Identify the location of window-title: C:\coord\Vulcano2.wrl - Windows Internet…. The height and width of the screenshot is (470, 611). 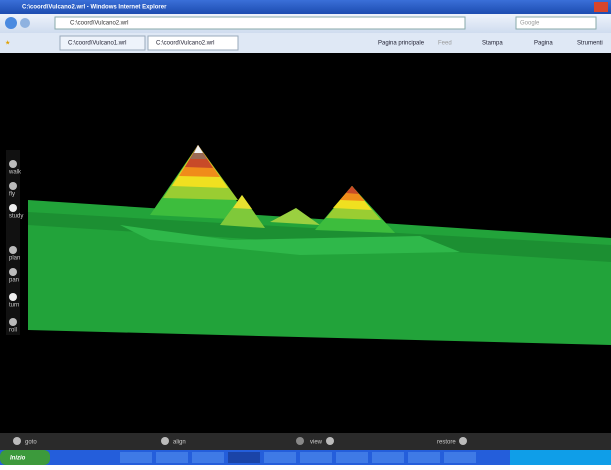
(94, 8).